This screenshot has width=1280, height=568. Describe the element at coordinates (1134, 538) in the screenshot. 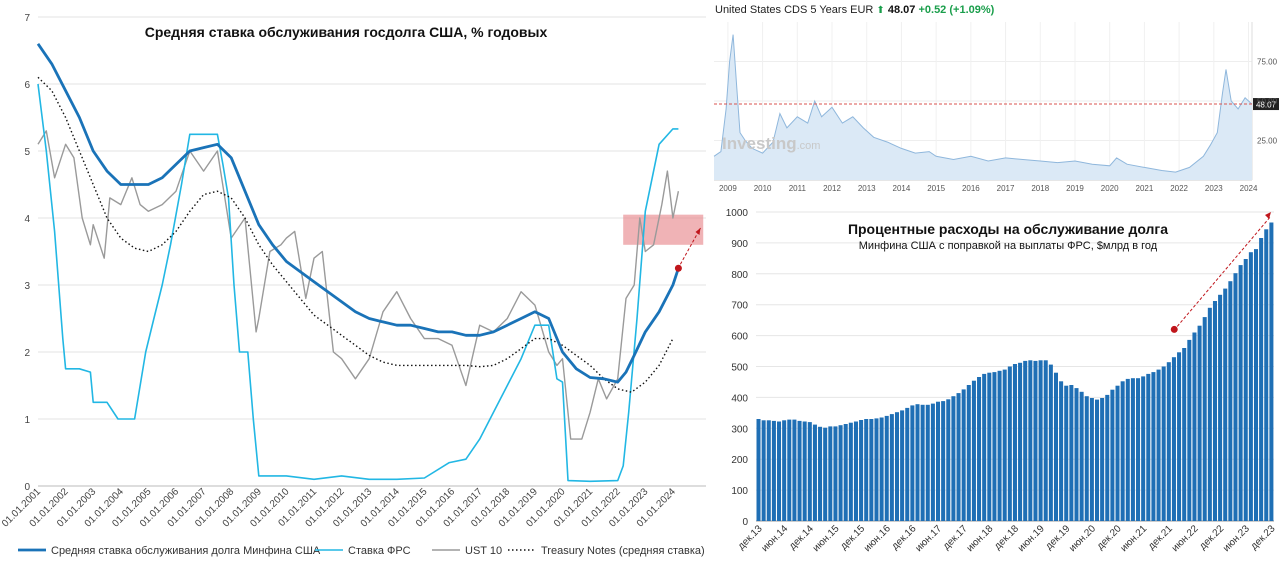

I see `bar-x-tick-label: июн.21` at that location.